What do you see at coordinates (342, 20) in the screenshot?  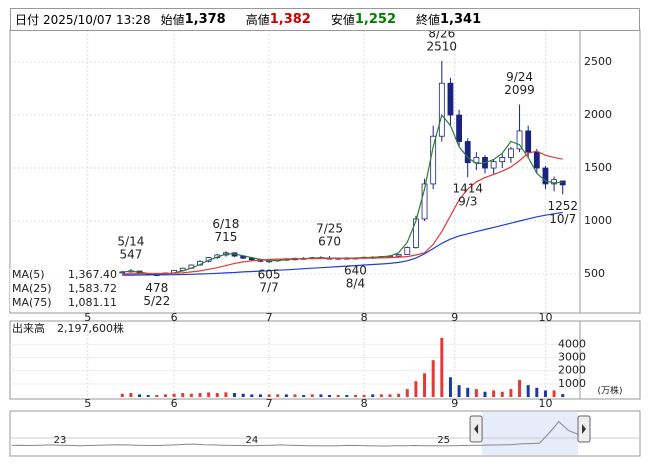 I see `field-label: 安値` at bounding box center [342, 20].